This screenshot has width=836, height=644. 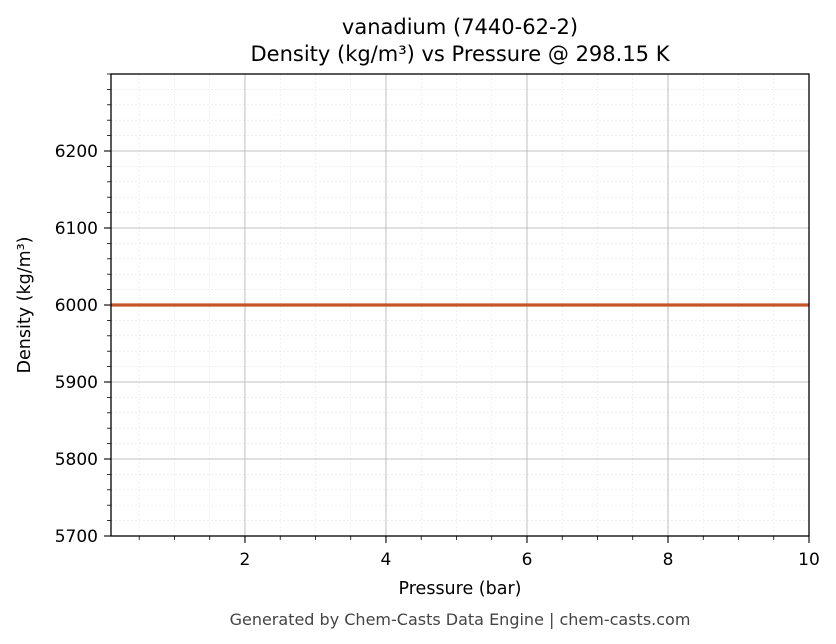 What do you see at coordinates (25, 305) in the screenshot?
I see `y-axis-label: Density (kg/m³)` at bounding box center [25, 305].